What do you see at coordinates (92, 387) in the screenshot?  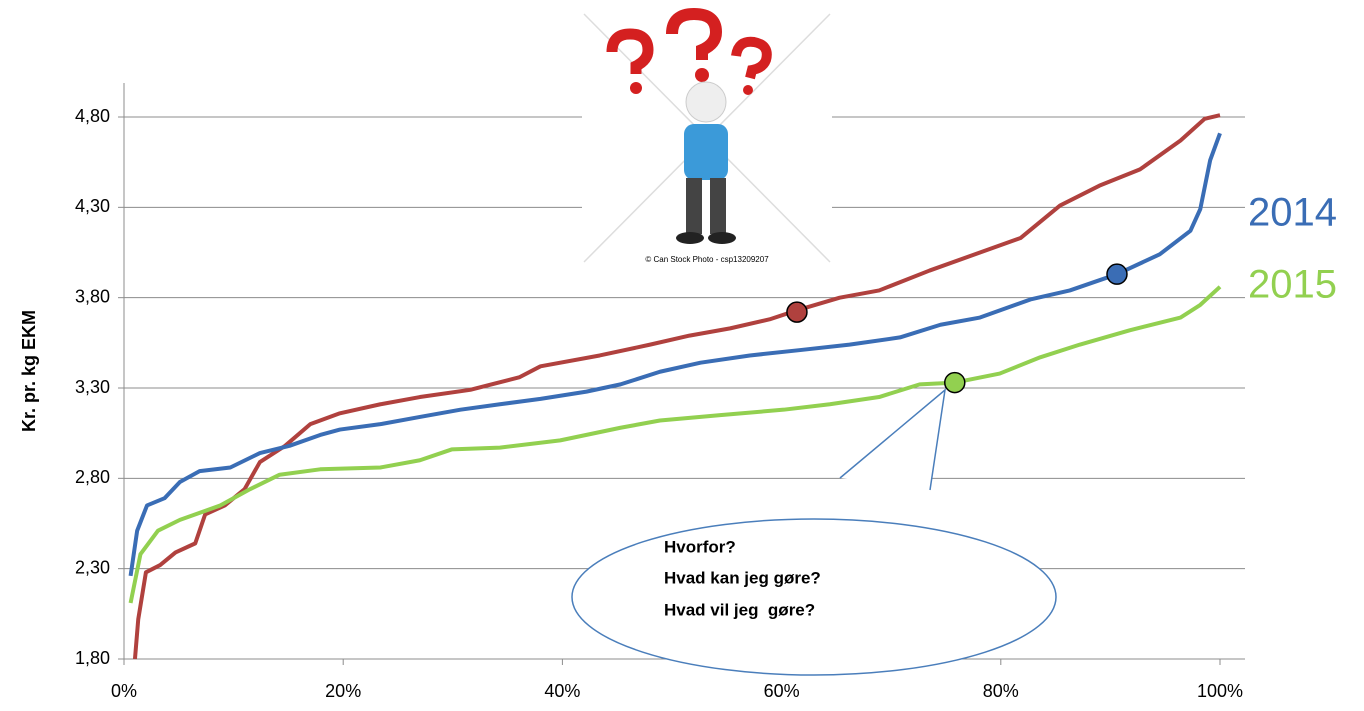 I see `y-tick-label: 3,30` at bounding box center [92, 387].